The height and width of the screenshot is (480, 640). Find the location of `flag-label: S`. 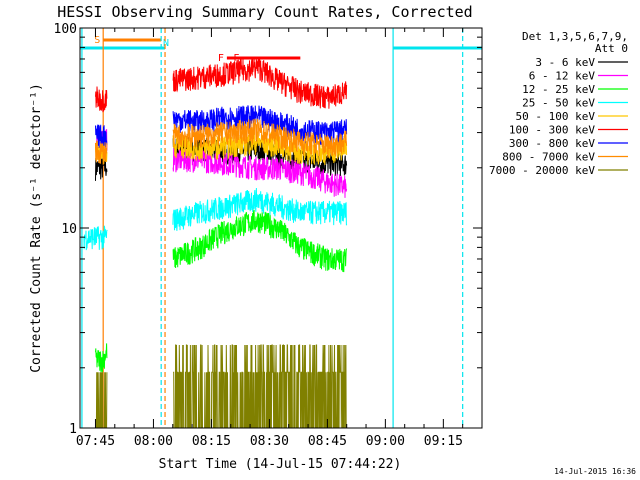

flag-label: S is located at coordinates (97, 40).